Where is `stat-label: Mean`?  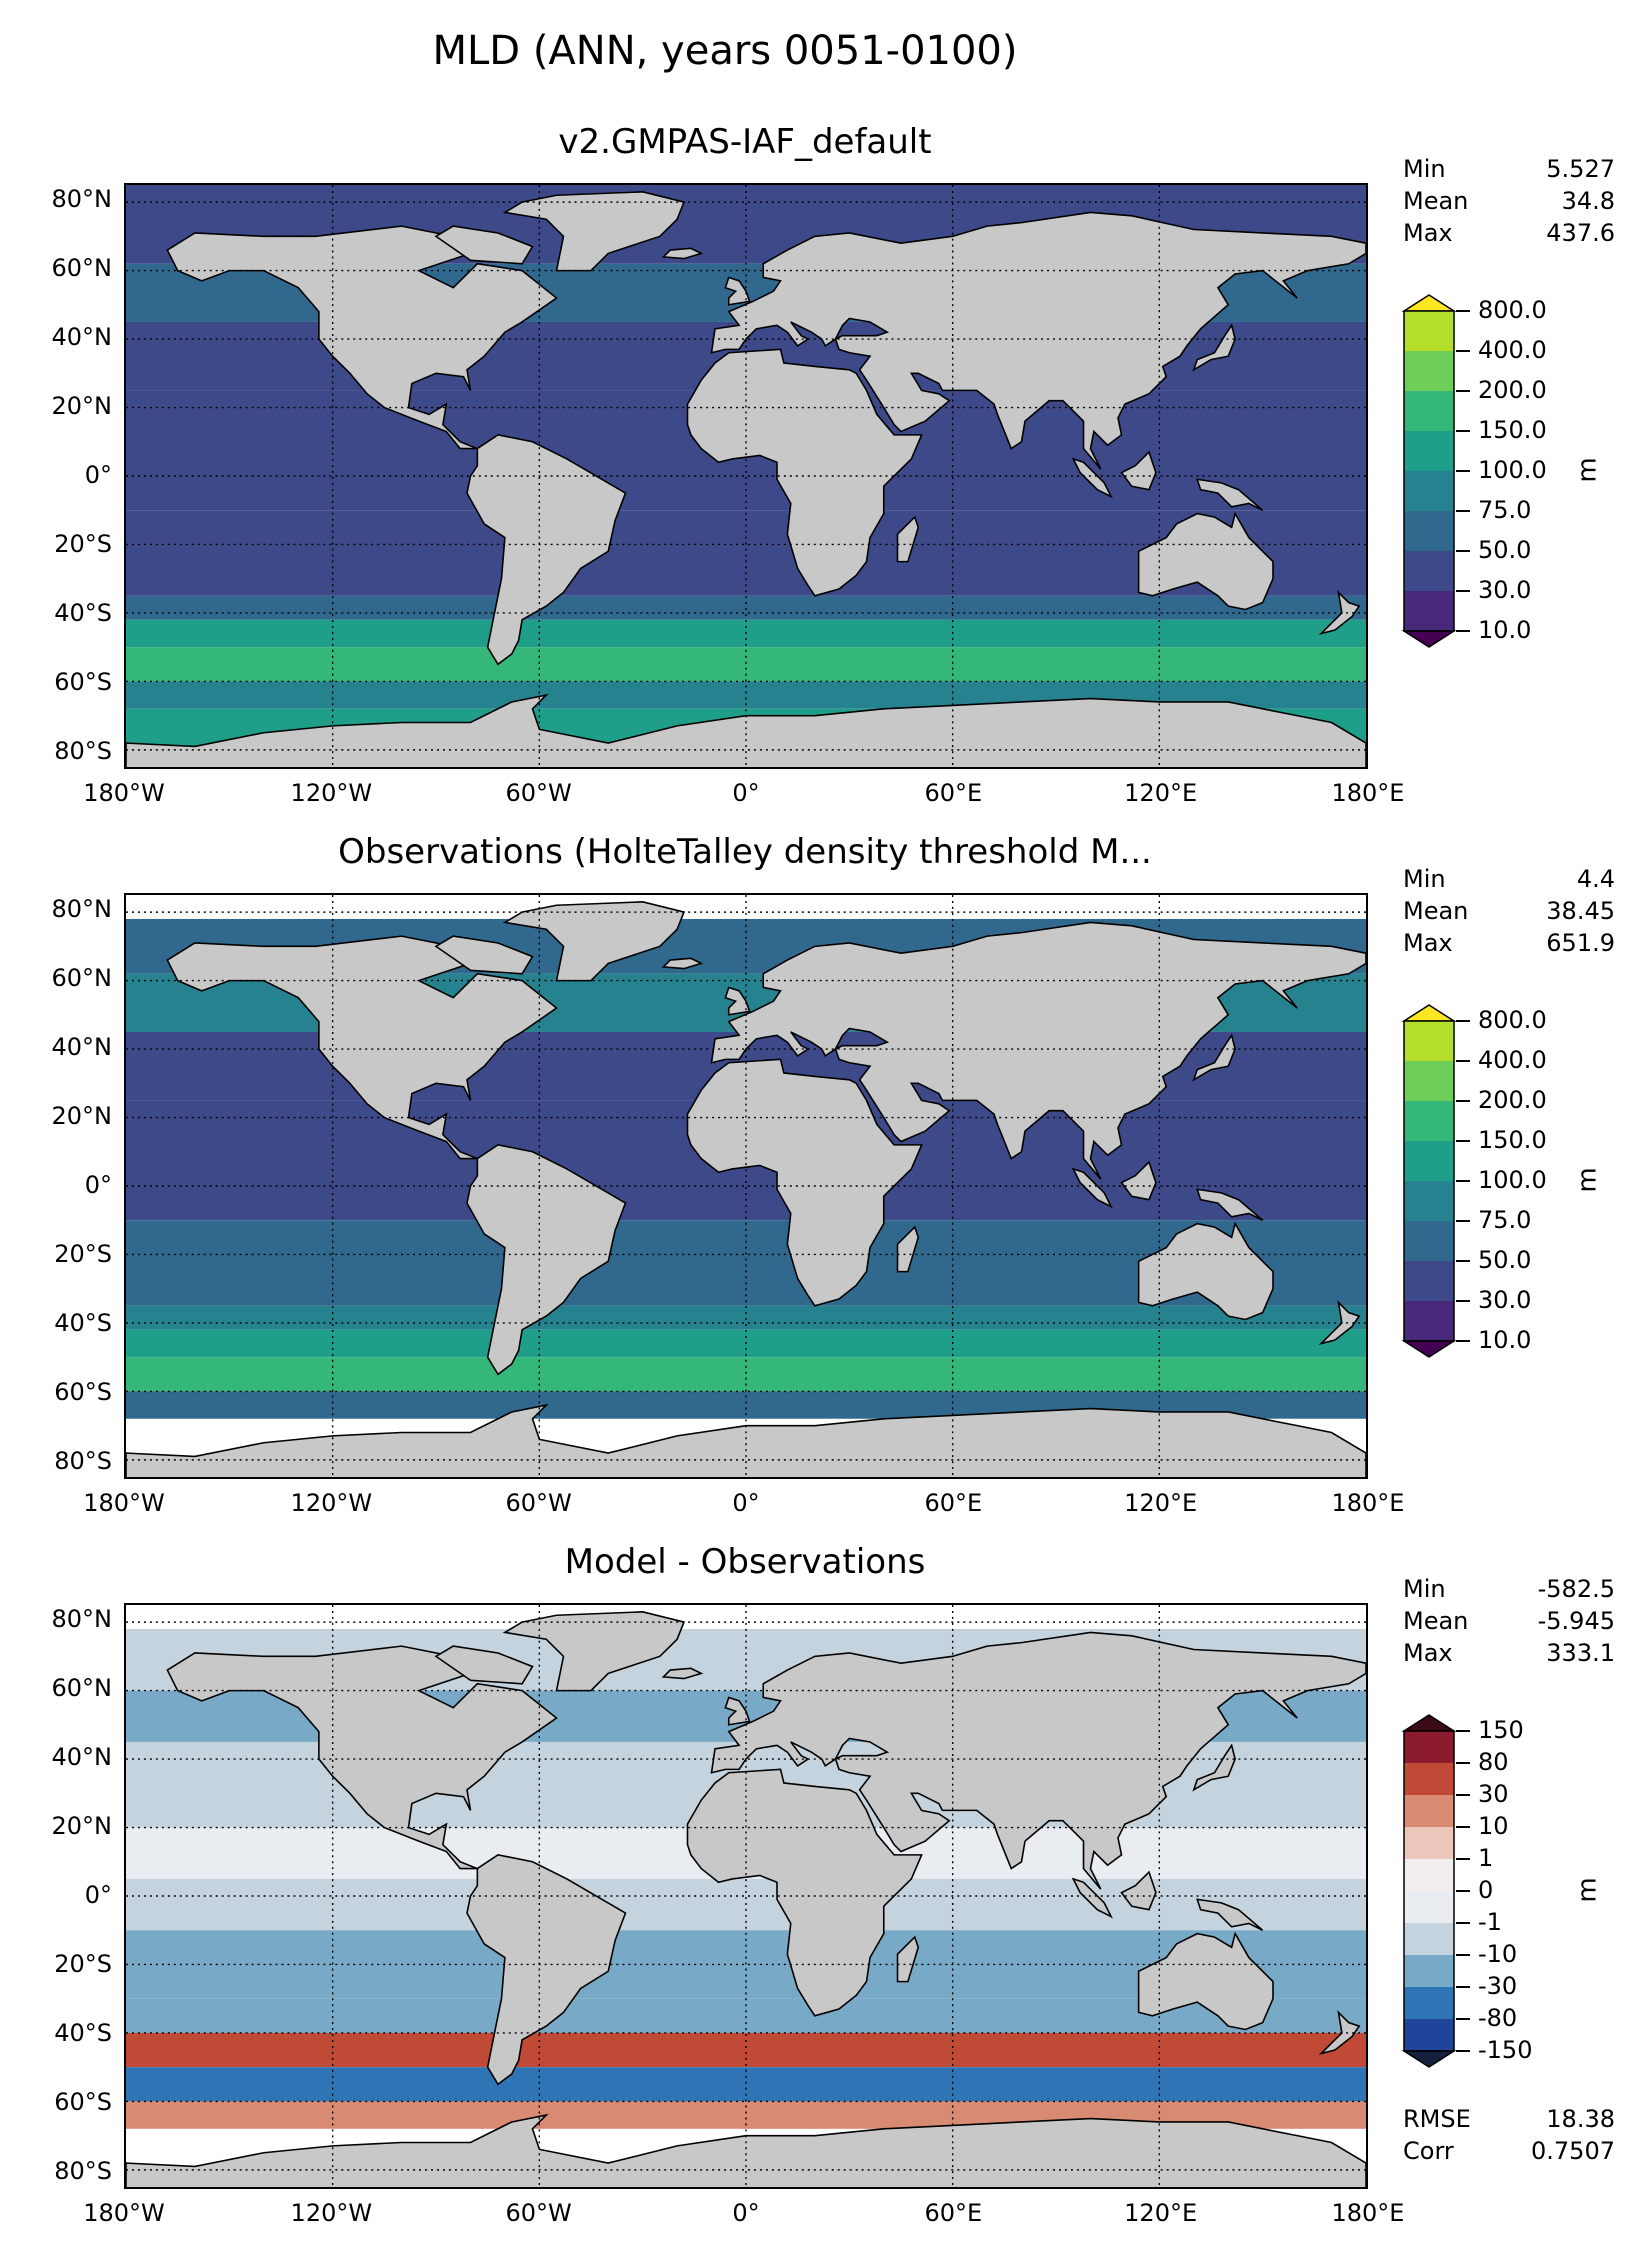 stat-label: Mean is located at coordinates (1436, 201).